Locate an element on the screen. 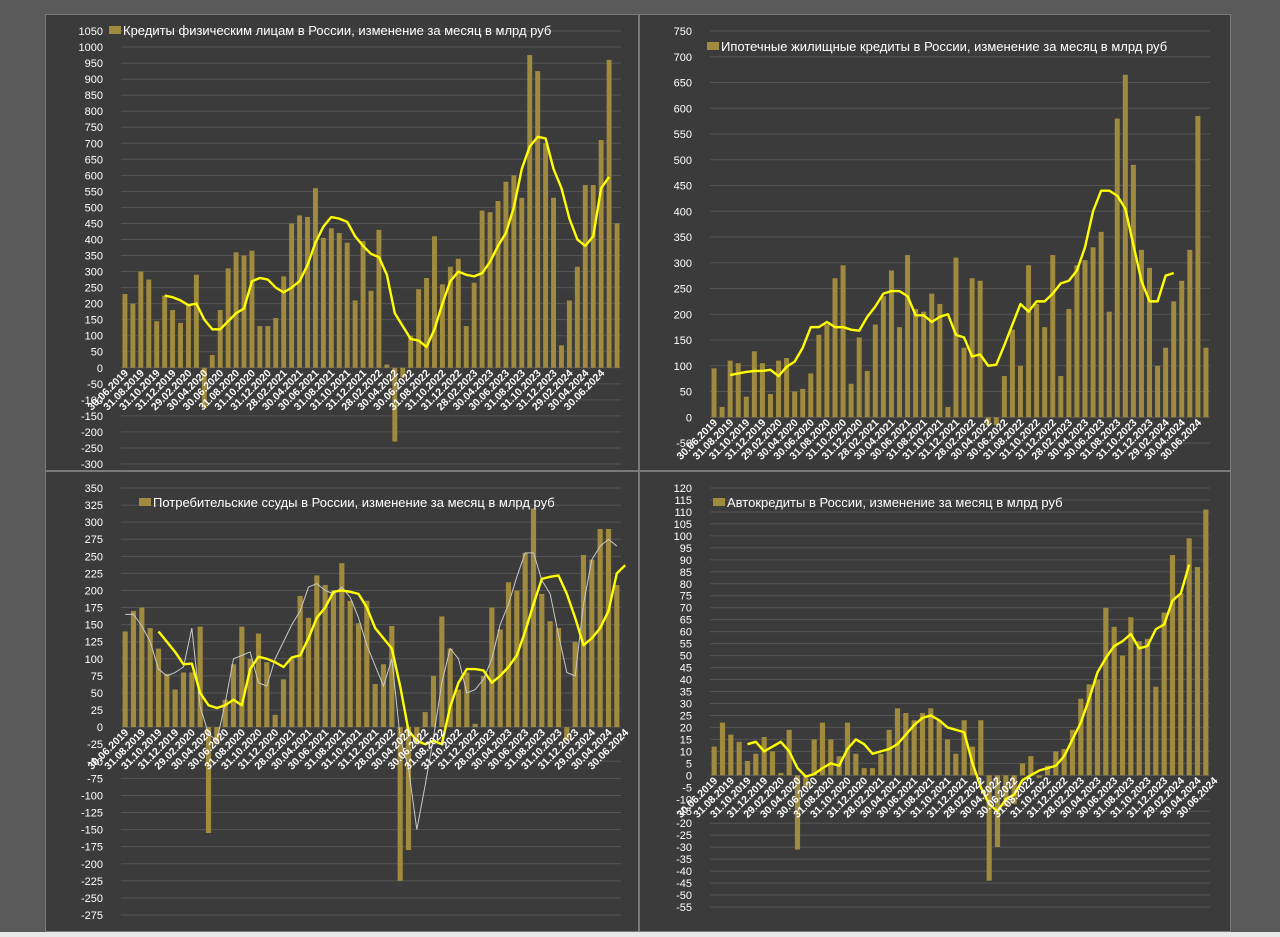 The width and height of the screenshot is (1280, 937). y-tick-label: 120 is located at coordinates (683, 489).